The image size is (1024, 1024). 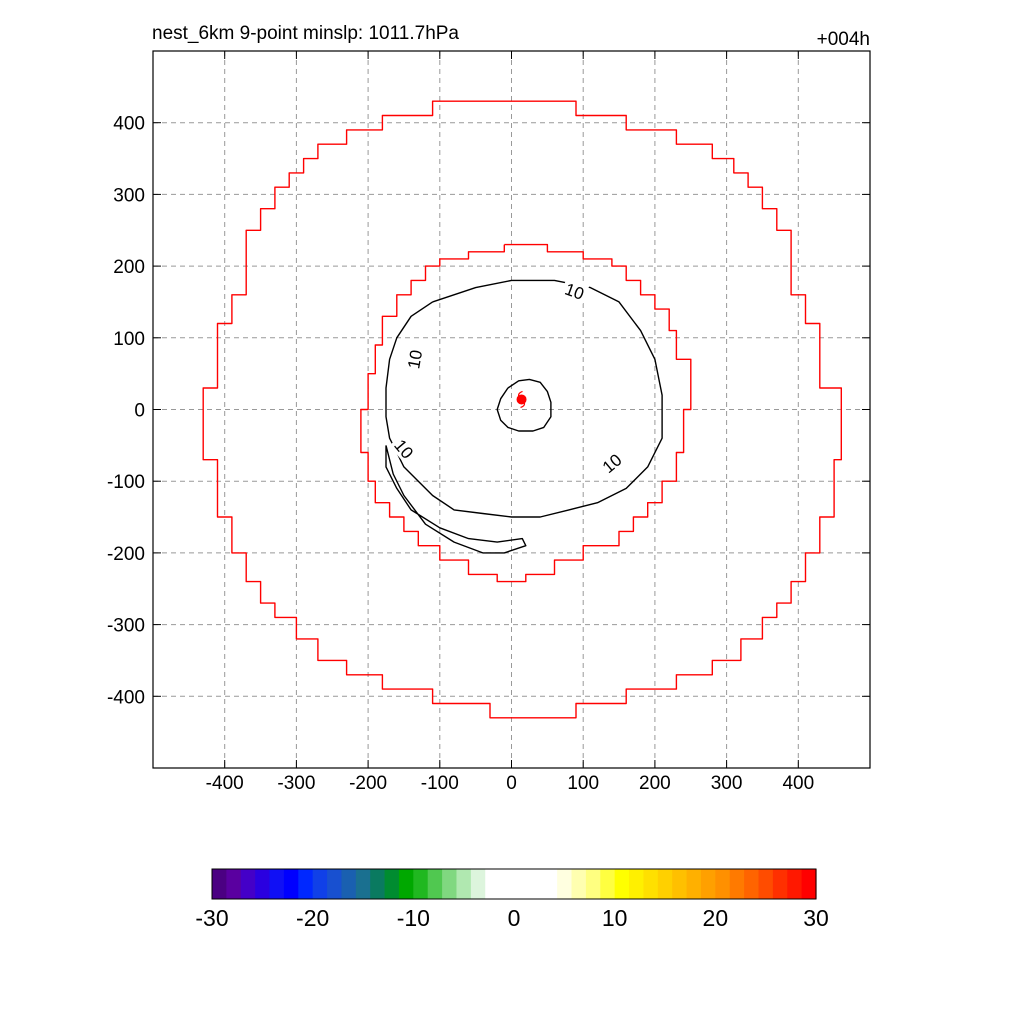 What do you see at coordinates (129, 339) in the screenshot?
I see `y-tick-label: 100` at bounding box center [129, 339].